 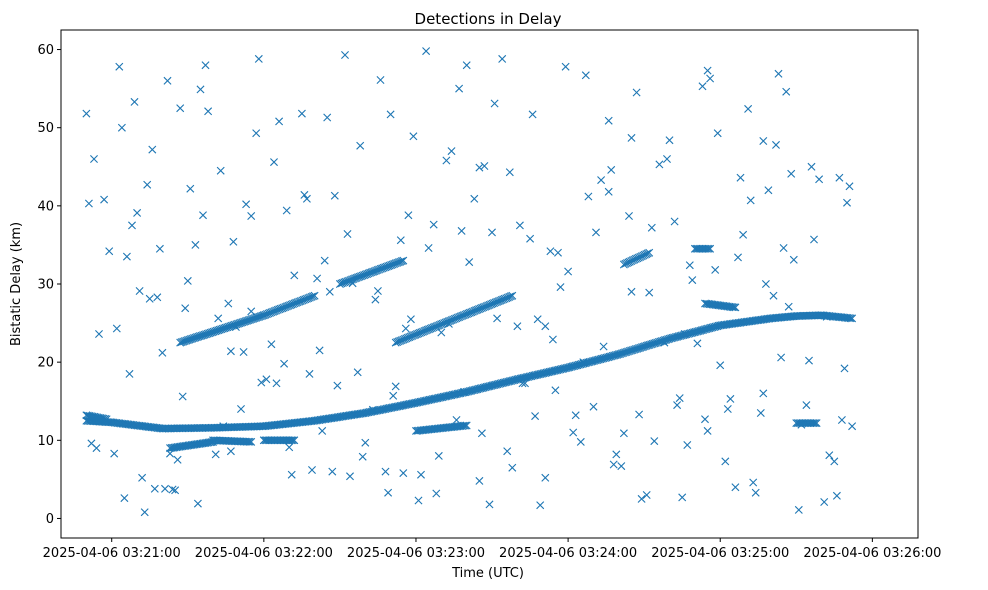 What do you see at coordinates (872, 553) in the screenshot?
I see `x-tick-label: 2025-04-06 03:26:00` at bounding box center [872, 553].